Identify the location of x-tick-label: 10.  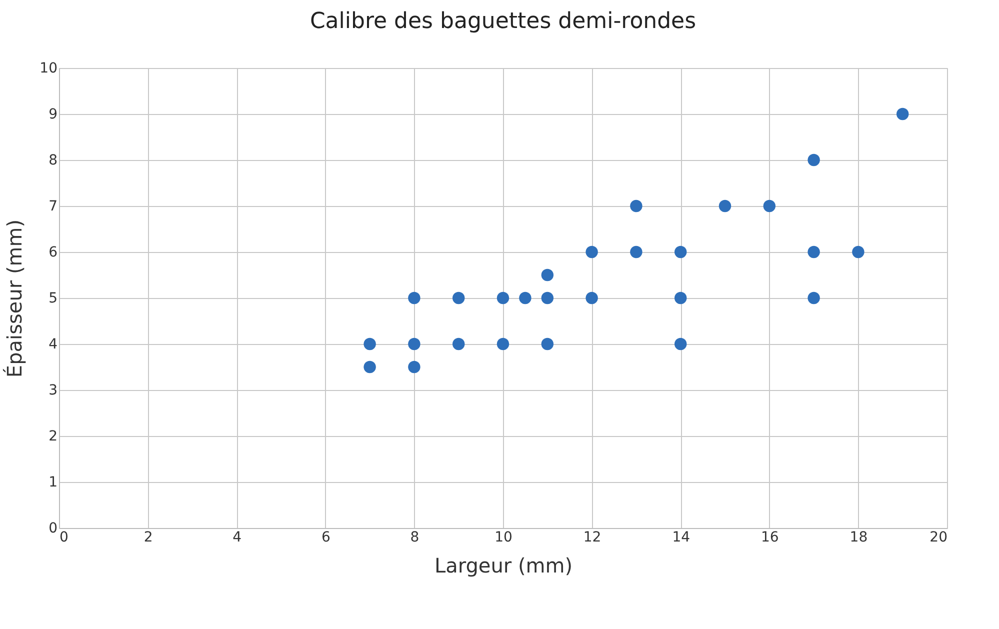
(503, 538).